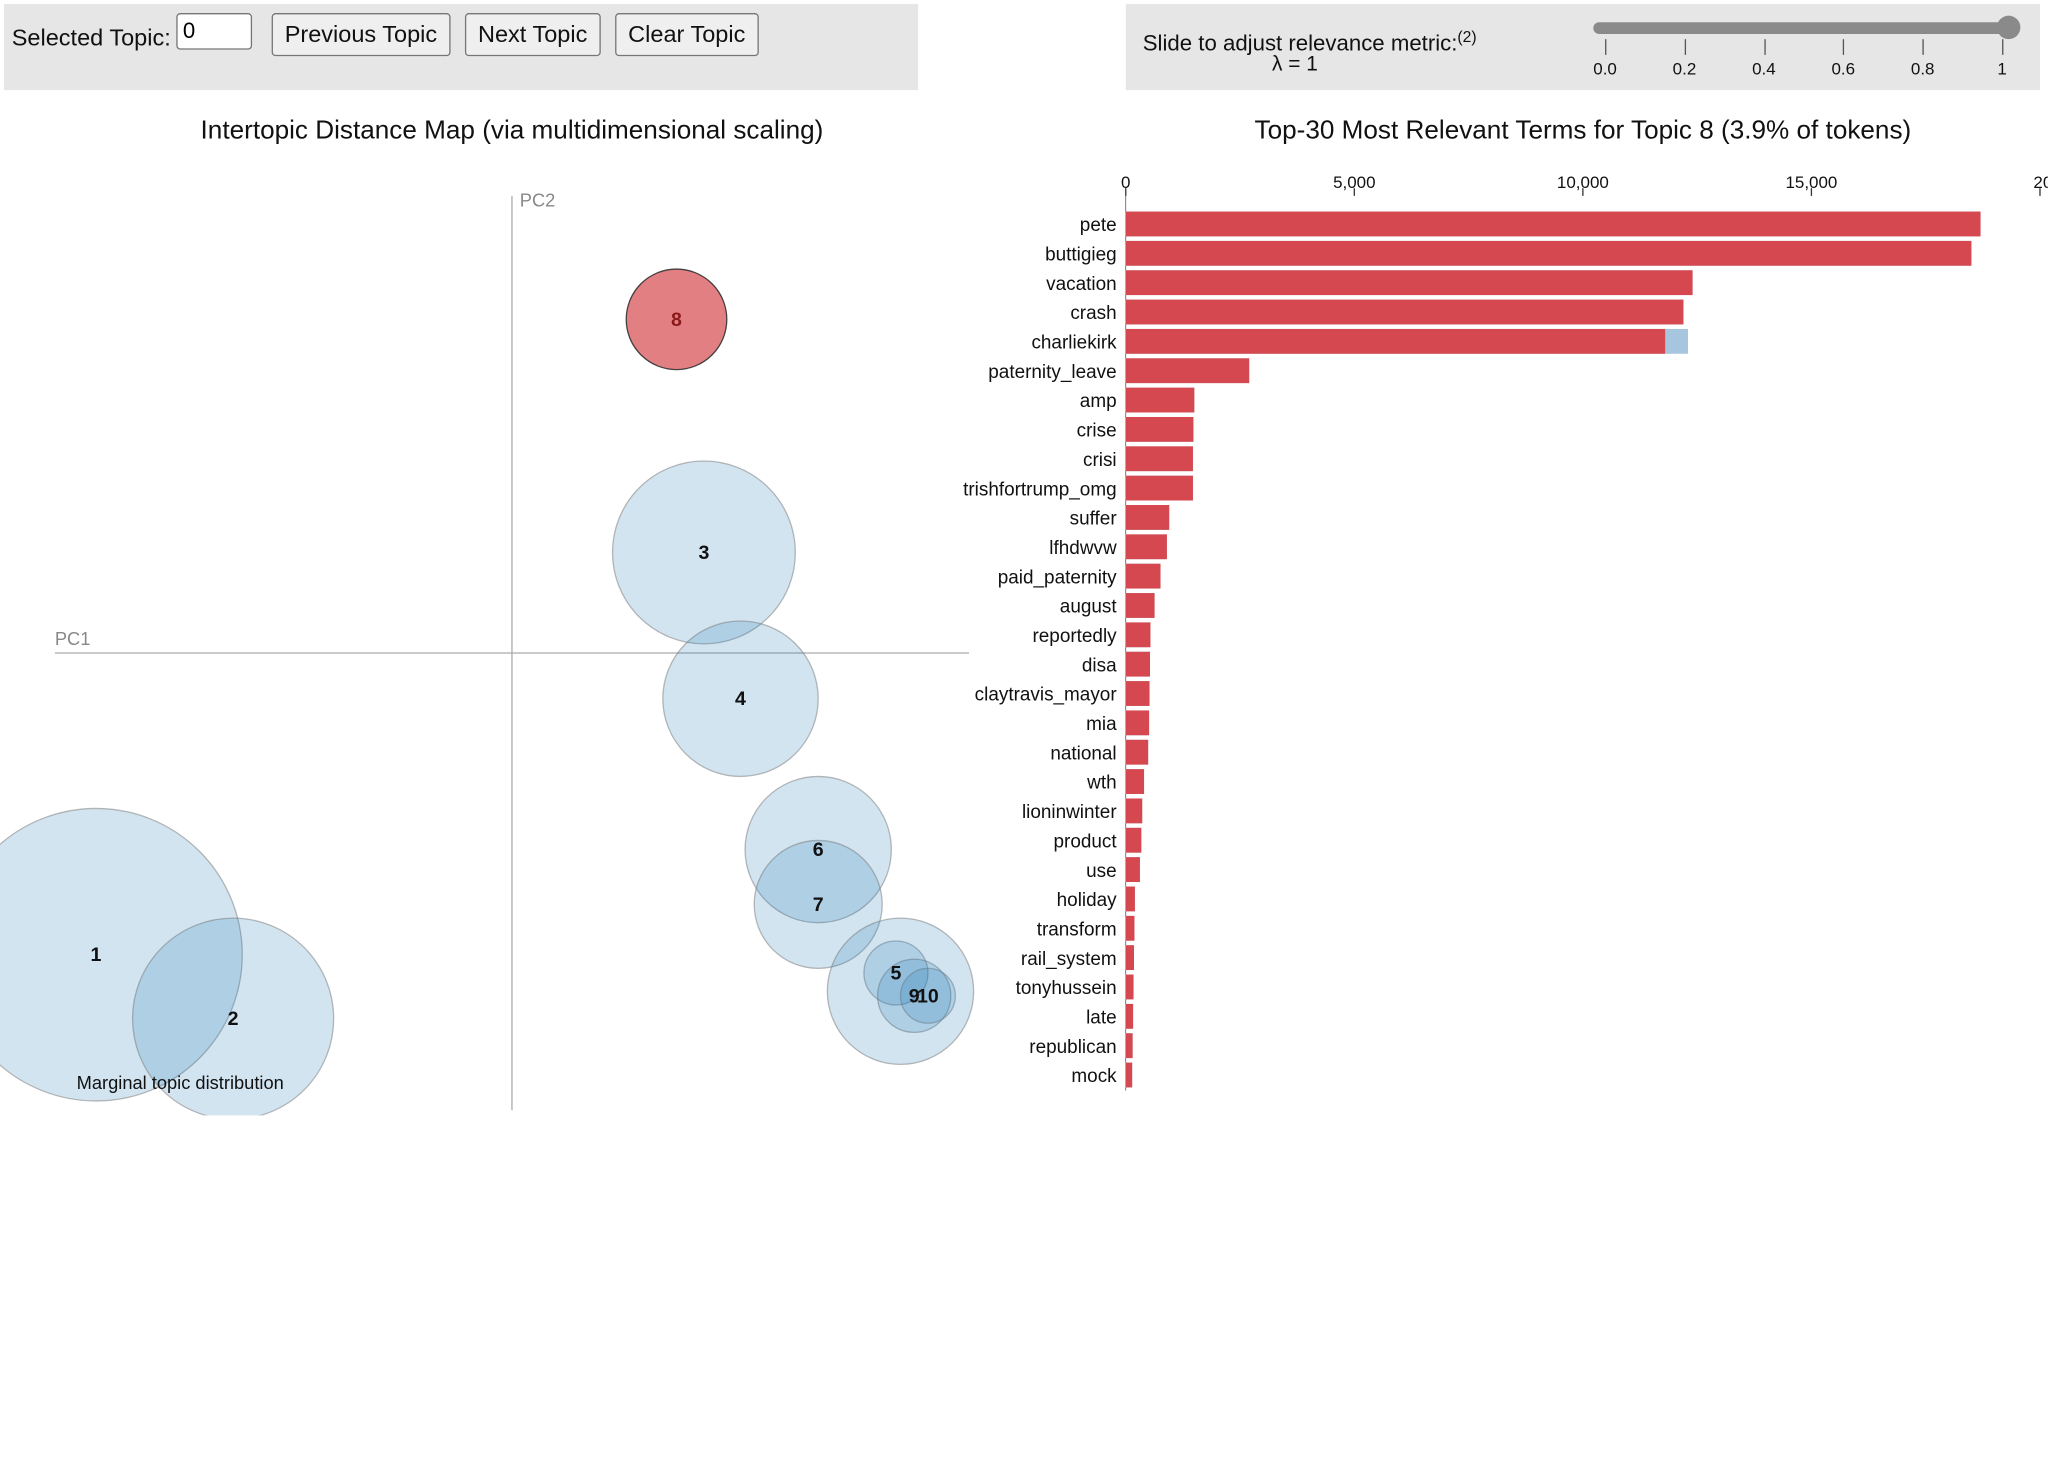  Describe the element at coordinates (96, 955) in the screenshot. I see `topic-label-1: 1` at that location.